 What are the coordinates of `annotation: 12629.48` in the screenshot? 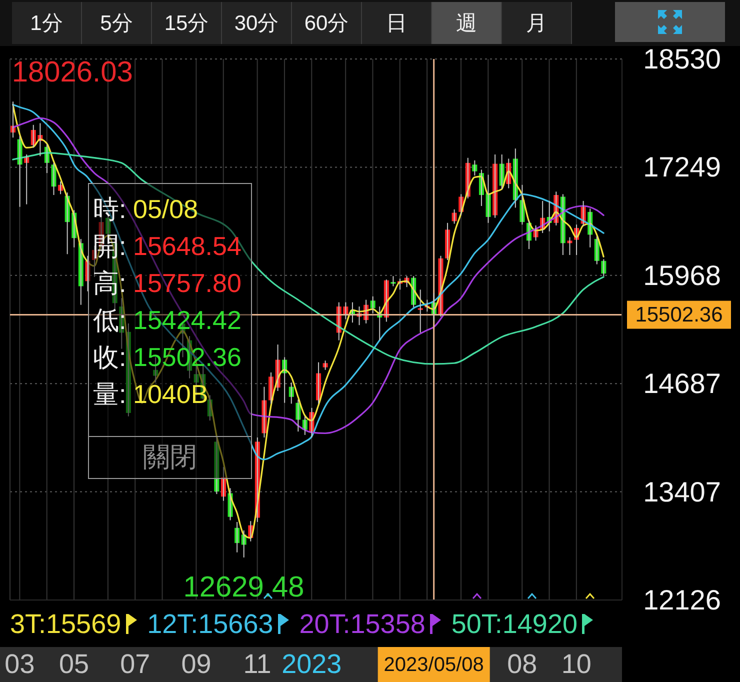 It's located at (243, 587).